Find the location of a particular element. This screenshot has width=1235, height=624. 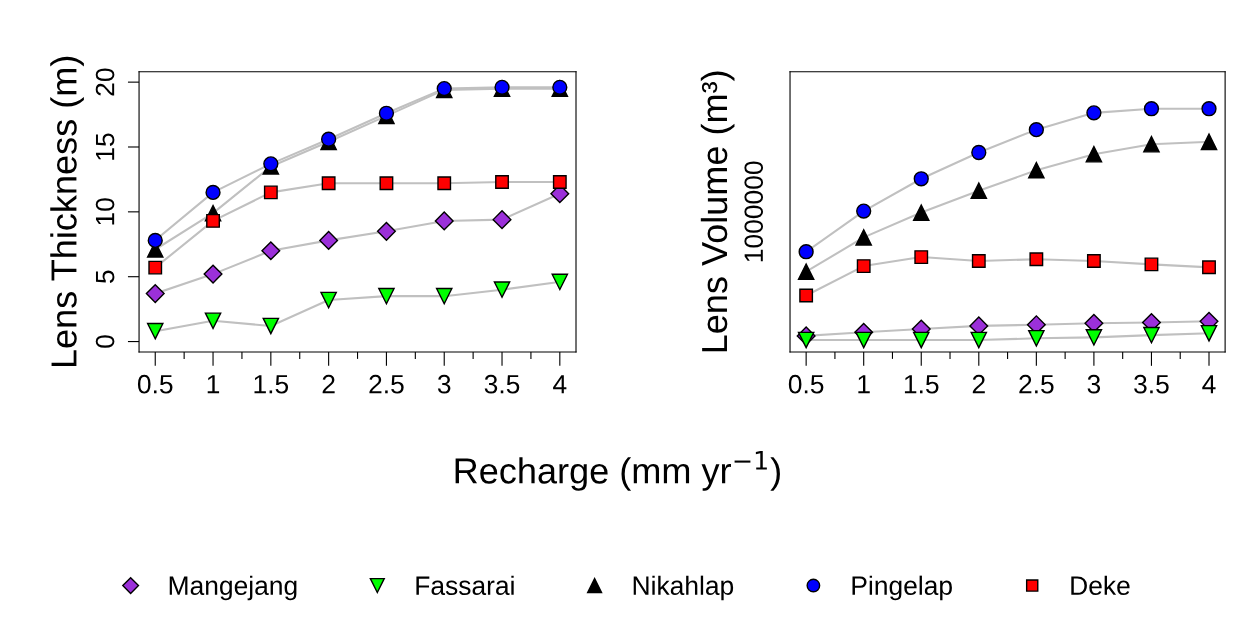

x-axis-title: Recharge (mm yr$^{−1}$) is located at coordinates (617, 471).